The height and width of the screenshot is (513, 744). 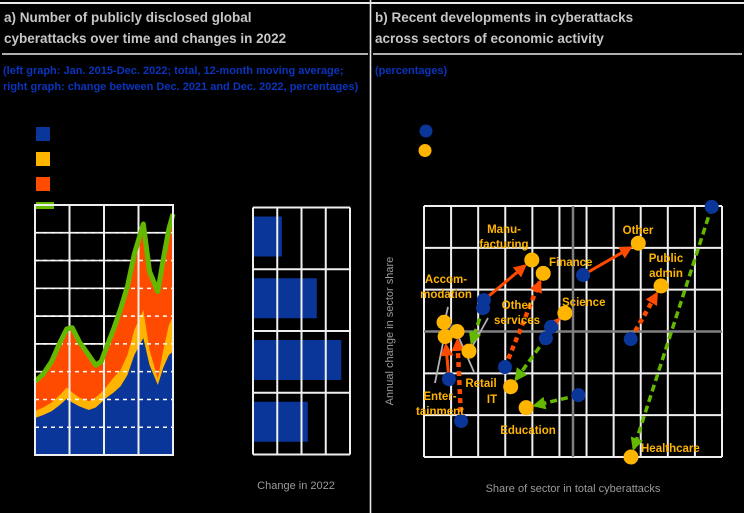 I want to click on legend-swatch-yellow, so click(x=43, y=159).